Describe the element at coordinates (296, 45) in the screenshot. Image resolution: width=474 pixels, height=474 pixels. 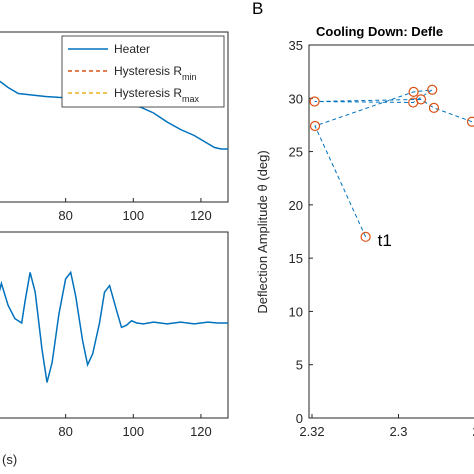
I see `panel-b-y-tick-label: 35` at that location.